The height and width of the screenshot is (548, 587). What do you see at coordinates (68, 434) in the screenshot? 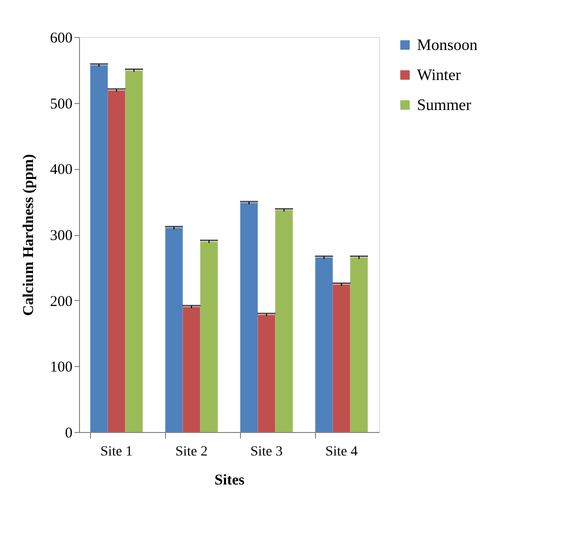
I see `y-tick-label: 0` at bounding box center [68, 434].